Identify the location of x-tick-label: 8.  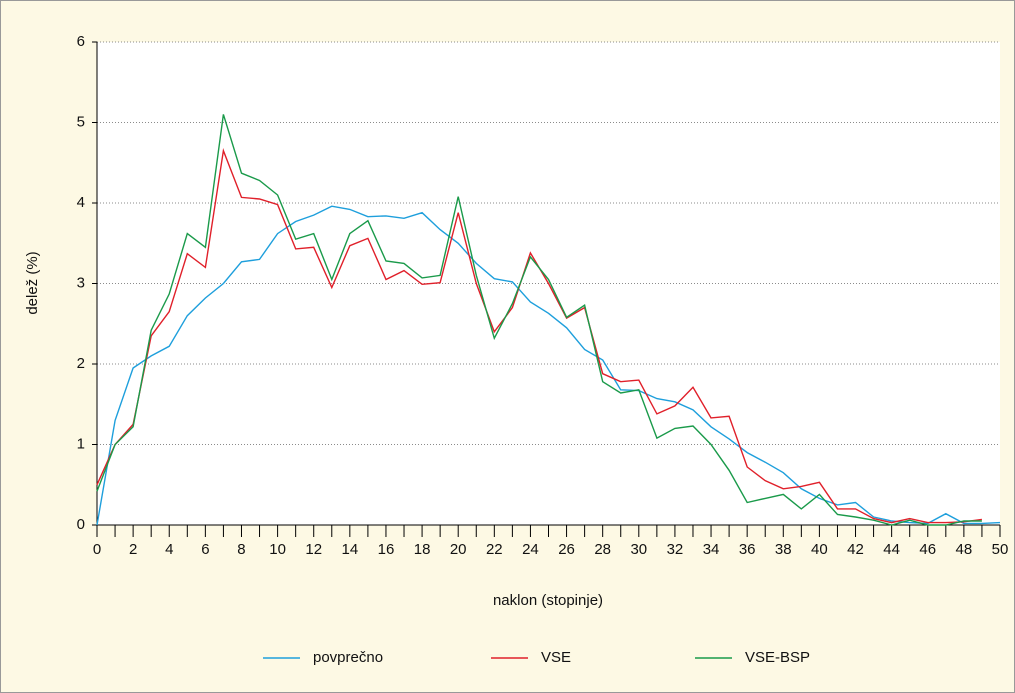
(241, 549).